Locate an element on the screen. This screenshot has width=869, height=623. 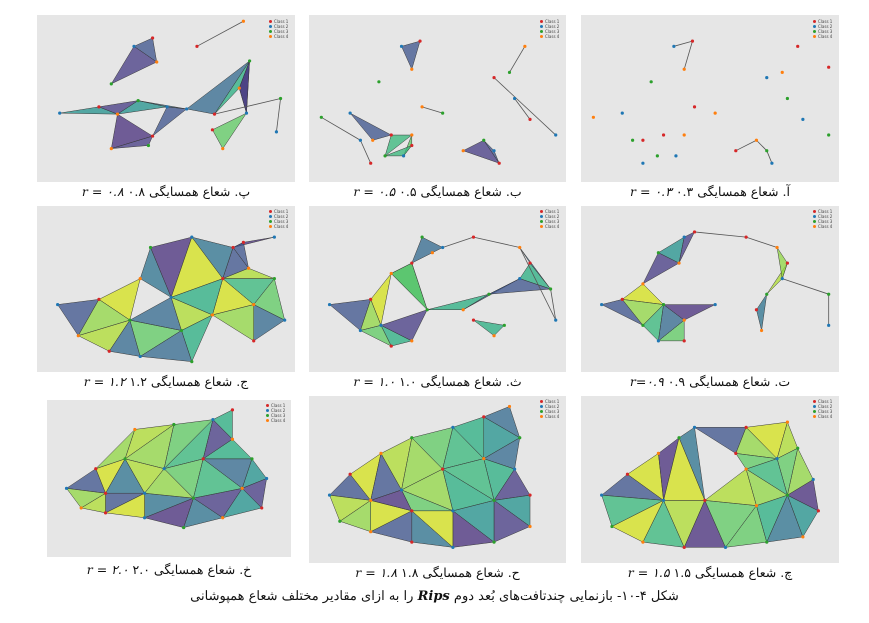
figure-caption-term: Rips is located at coordinates (433, 596).